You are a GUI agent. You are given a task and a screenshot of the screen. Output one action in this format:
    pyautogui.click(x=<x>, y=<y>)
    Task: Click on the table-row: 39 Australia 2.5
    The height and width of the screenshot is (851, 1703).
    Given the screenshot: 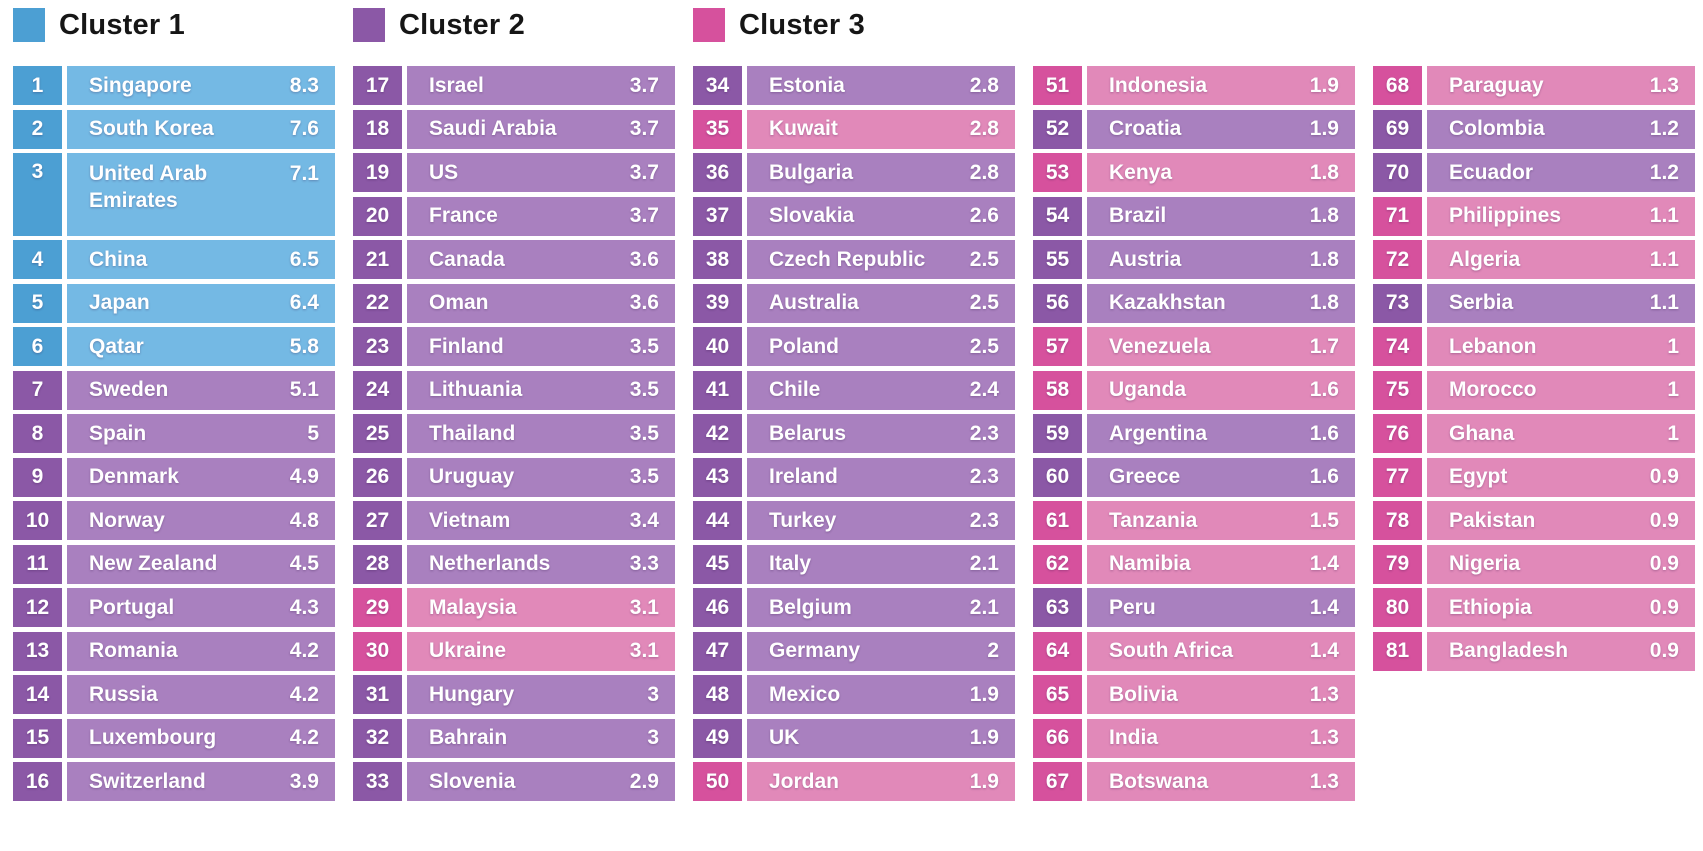 What is the action you would take?
    pyautogui.click(x=854, y=303)
    